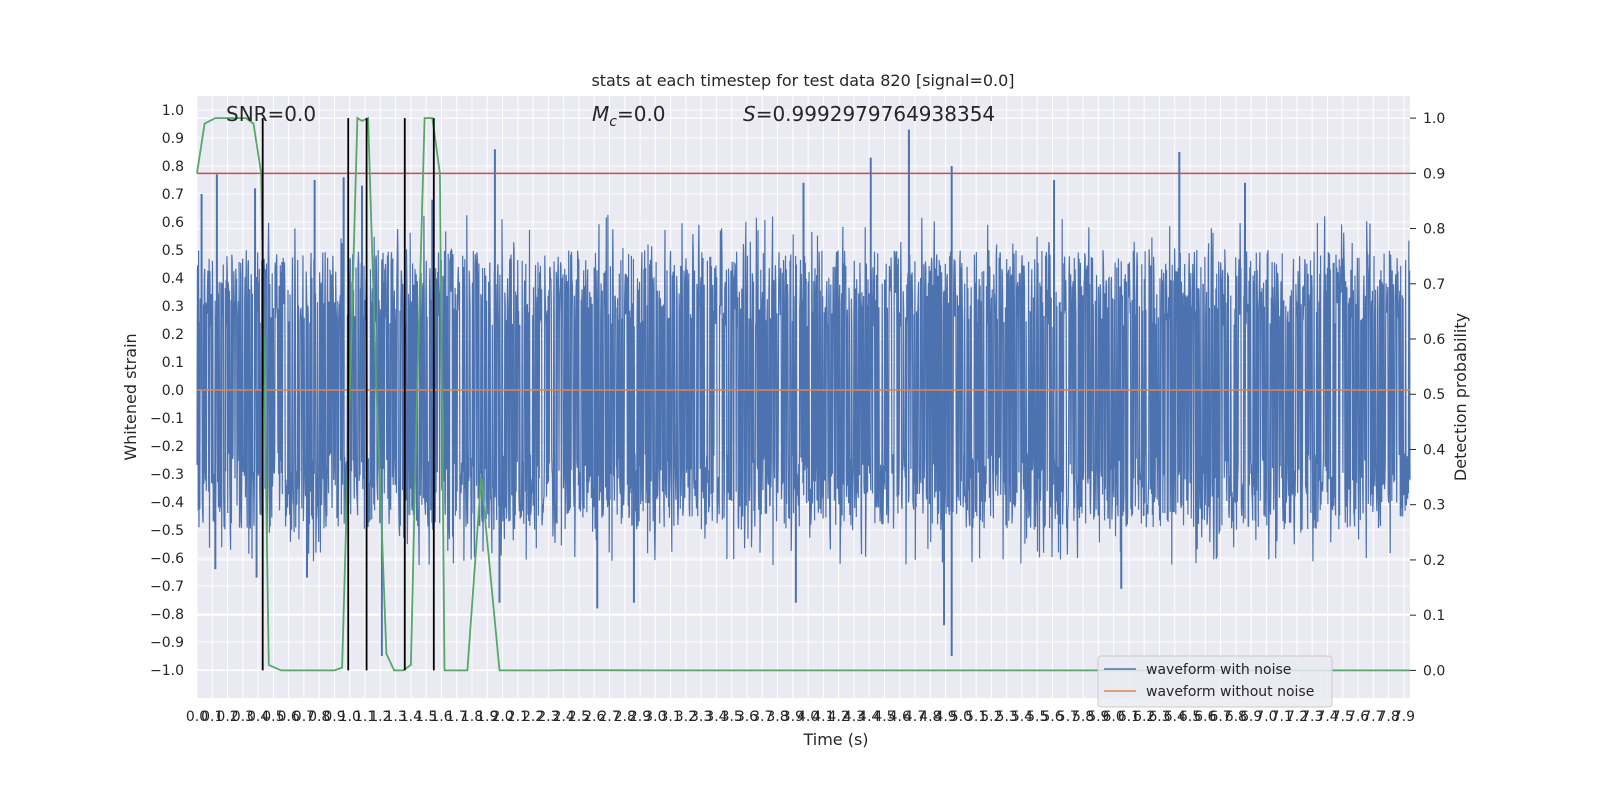  I want to click on x-tick-label: 2.7, so click(609, 717).